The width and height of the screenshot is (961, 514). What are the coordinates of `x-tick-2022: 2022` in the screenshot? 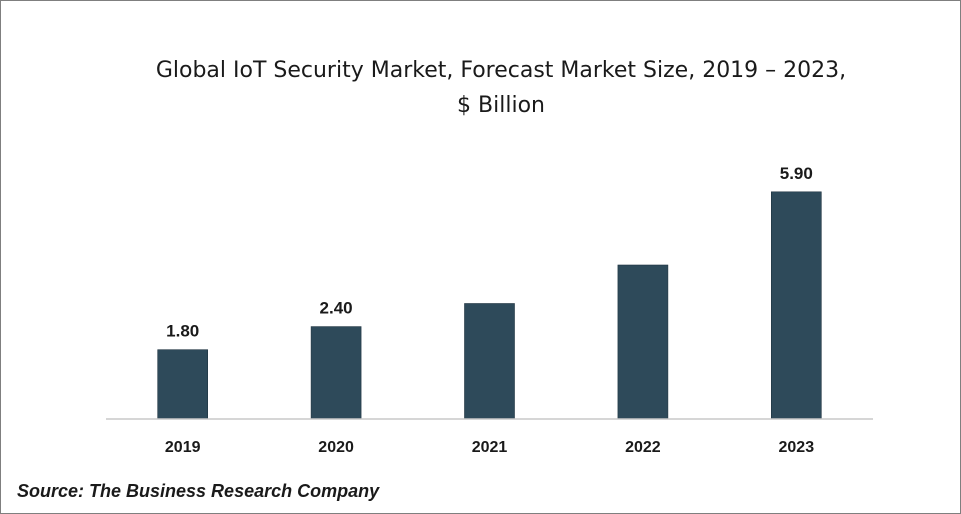 It's located at (643, 447).